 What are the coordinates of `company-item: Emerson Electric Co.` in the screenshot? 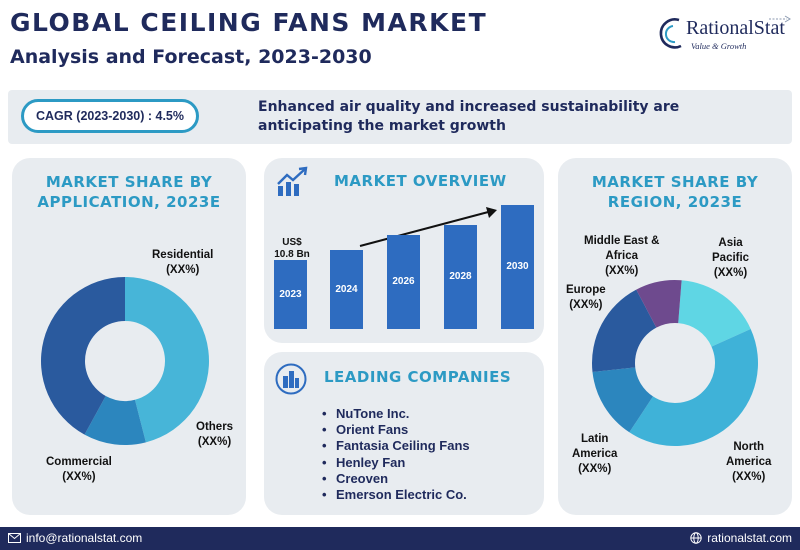 It's located at (396, 495).